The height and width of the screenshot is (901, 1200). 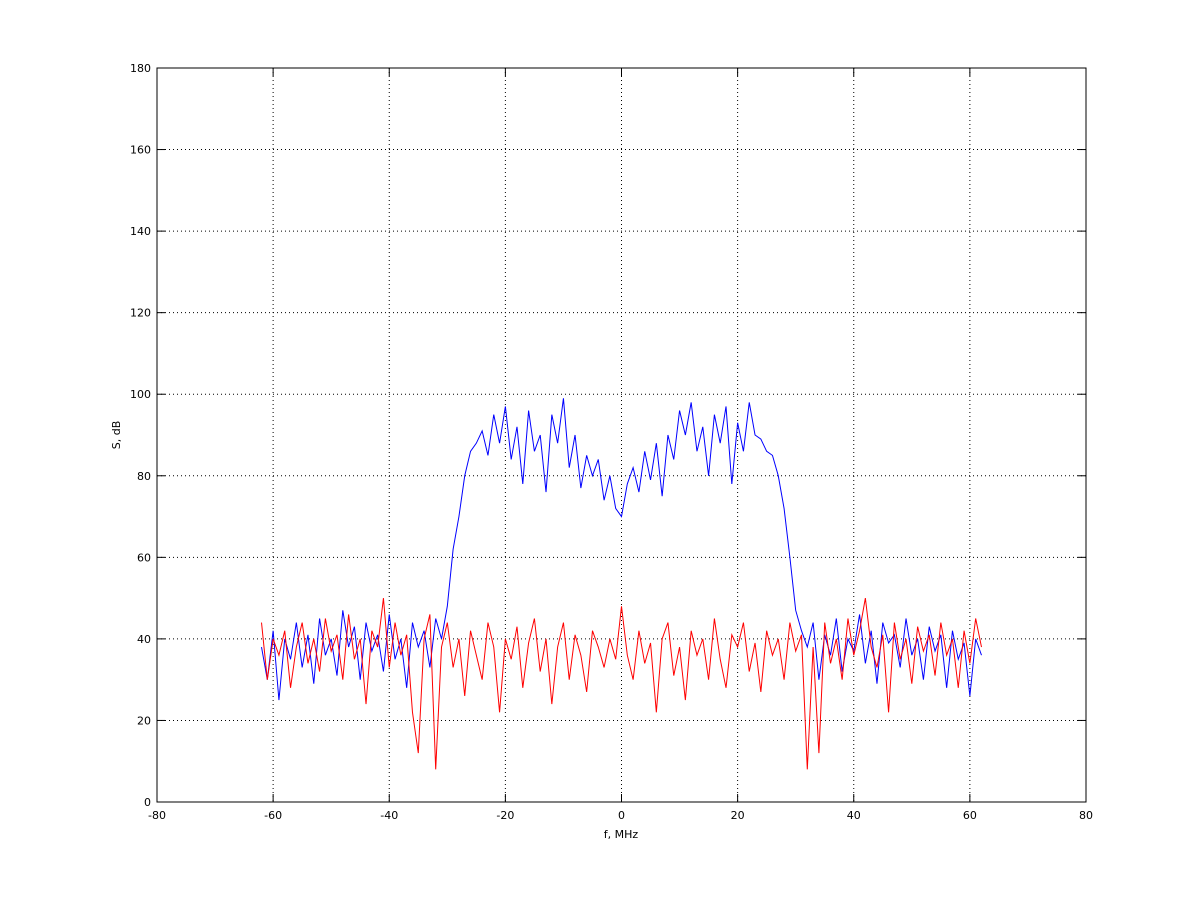 I want to click on x-tick-label: -80, so click(x=157, y=815).